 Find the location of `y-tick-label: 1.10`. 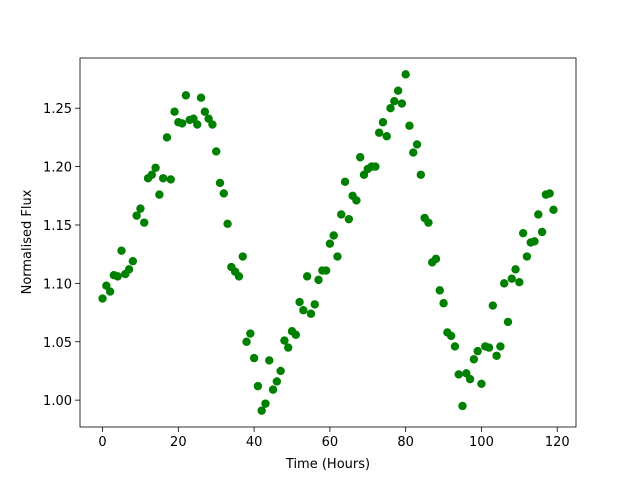

y-tick-label: 1.10 is located at coordinates (57, 284).